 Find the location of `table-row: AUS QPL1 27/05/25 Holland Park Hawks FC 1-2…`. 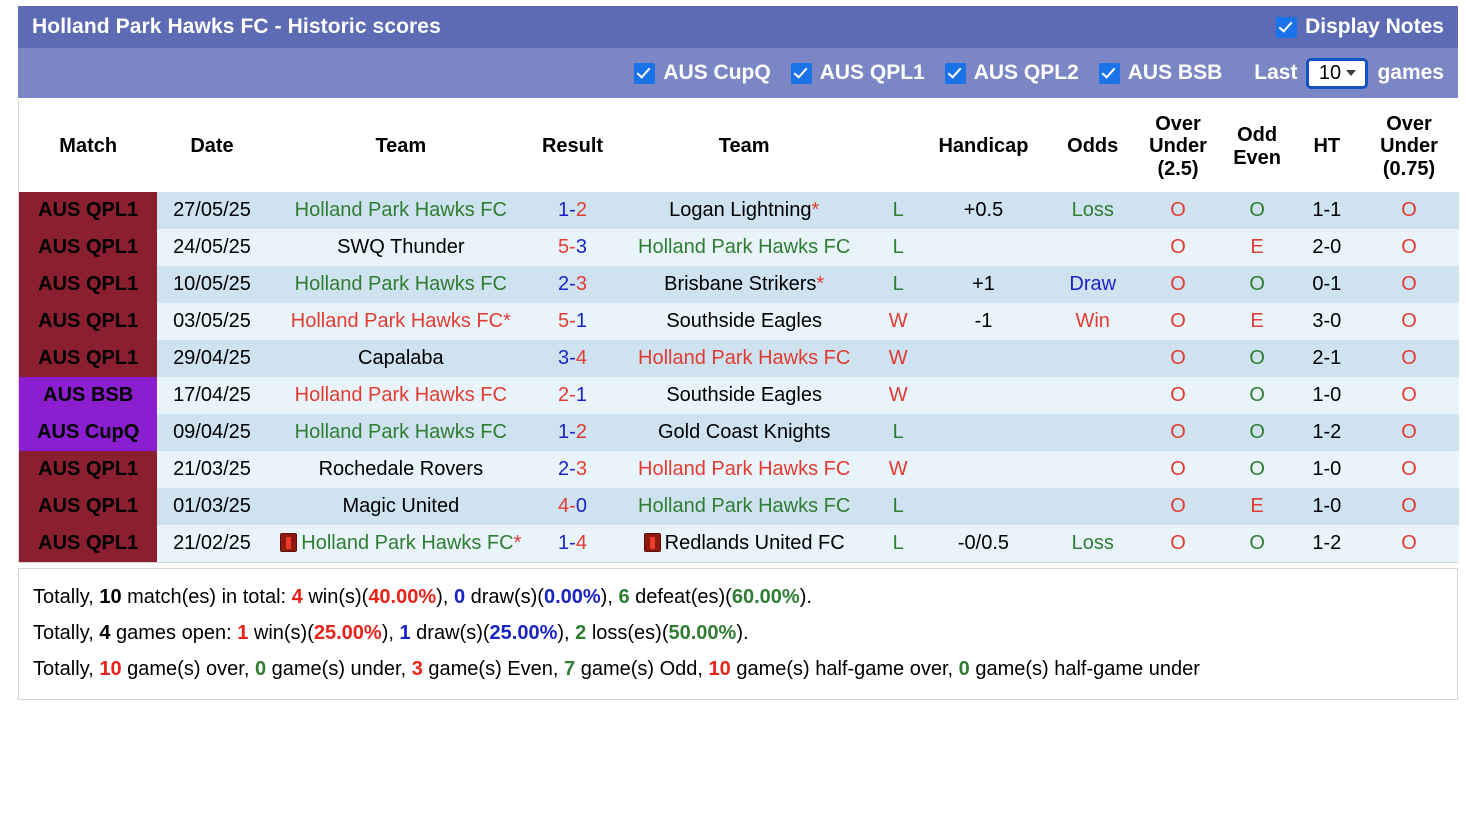

table-row: AUS QPL1 27/05/25 Holland Park Hawks FC 1-2… is located at coordinates (739, 211).